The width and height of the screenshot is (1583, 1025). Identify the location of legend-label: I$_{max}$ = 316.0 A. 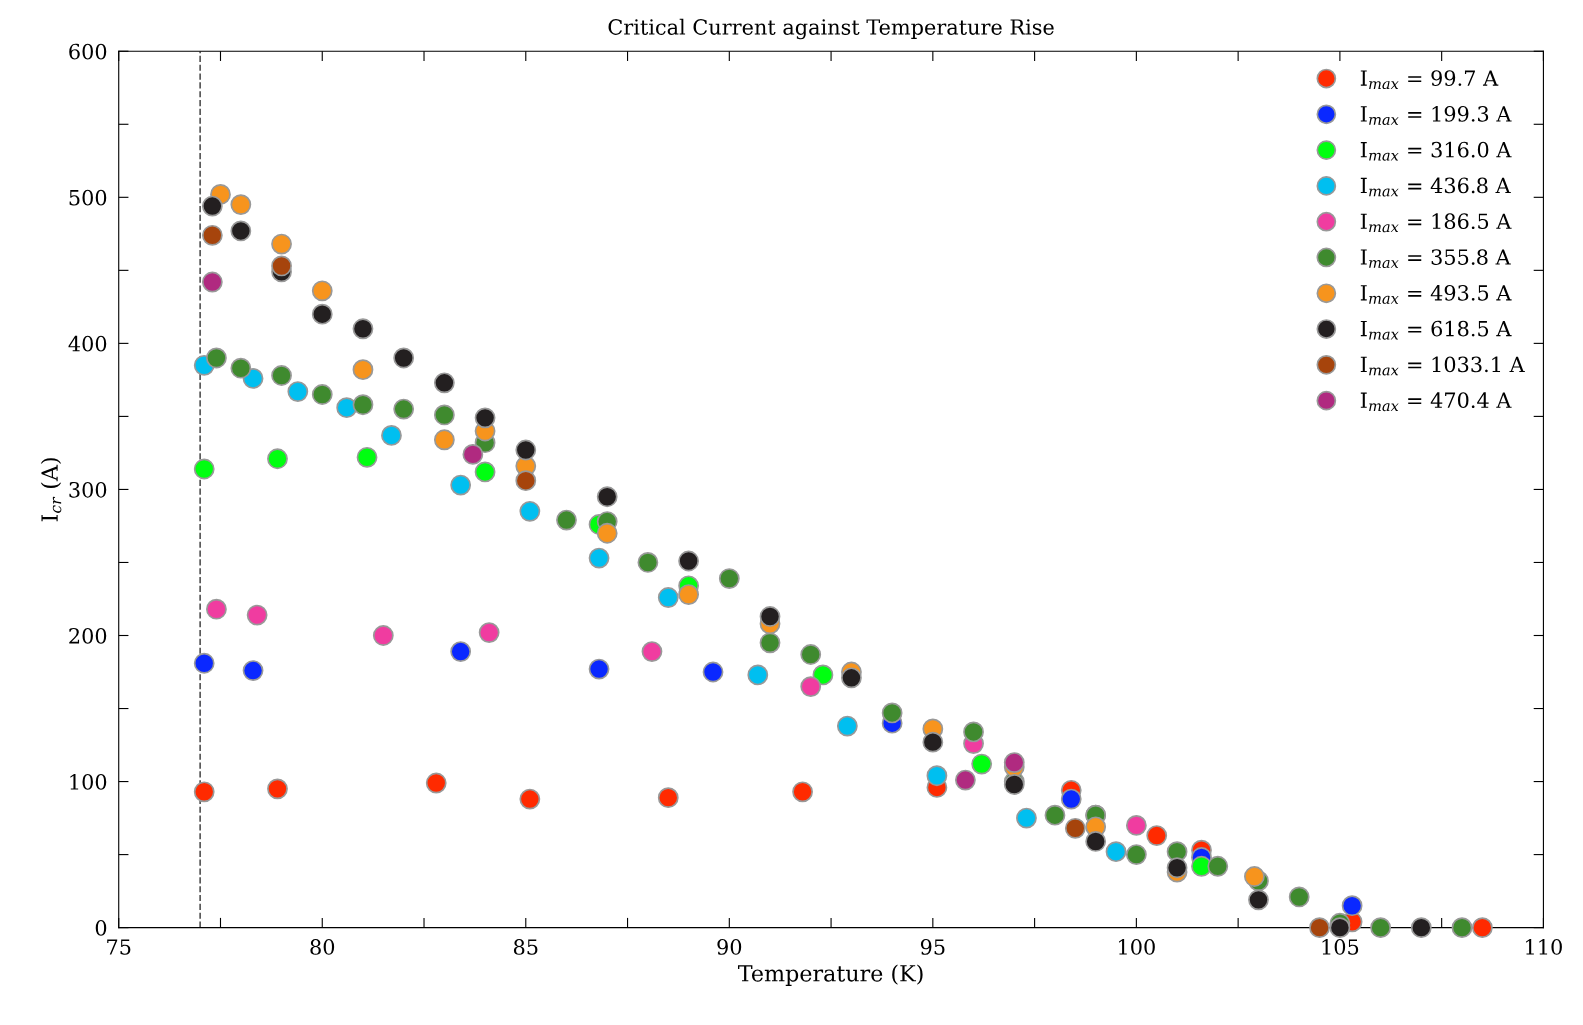
(1436, 151).